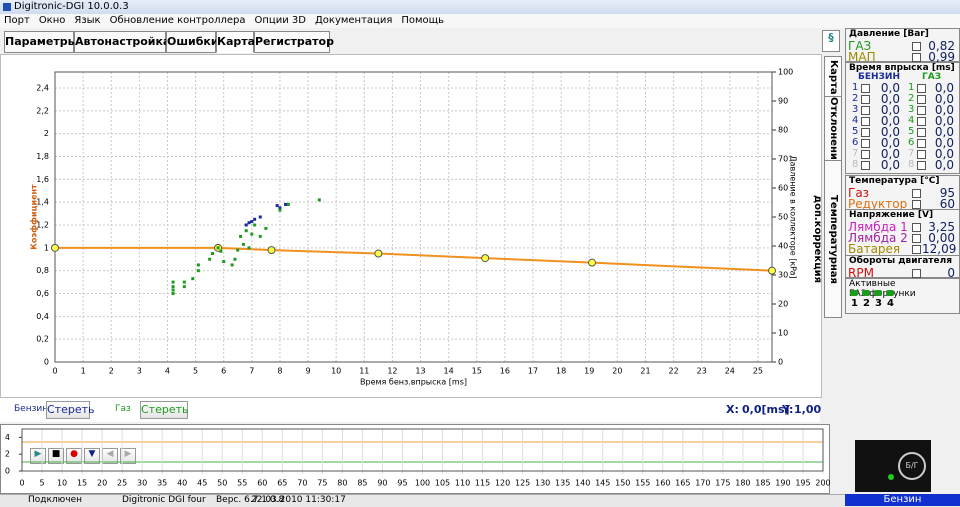  I want to click on col-head: ГАЗ, so click(932, 77).